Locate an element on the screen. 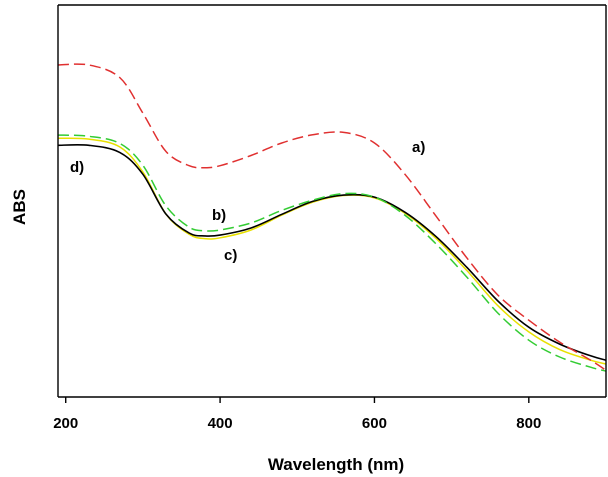  x-tick-label: 800 is located at coordinates (528, 423).